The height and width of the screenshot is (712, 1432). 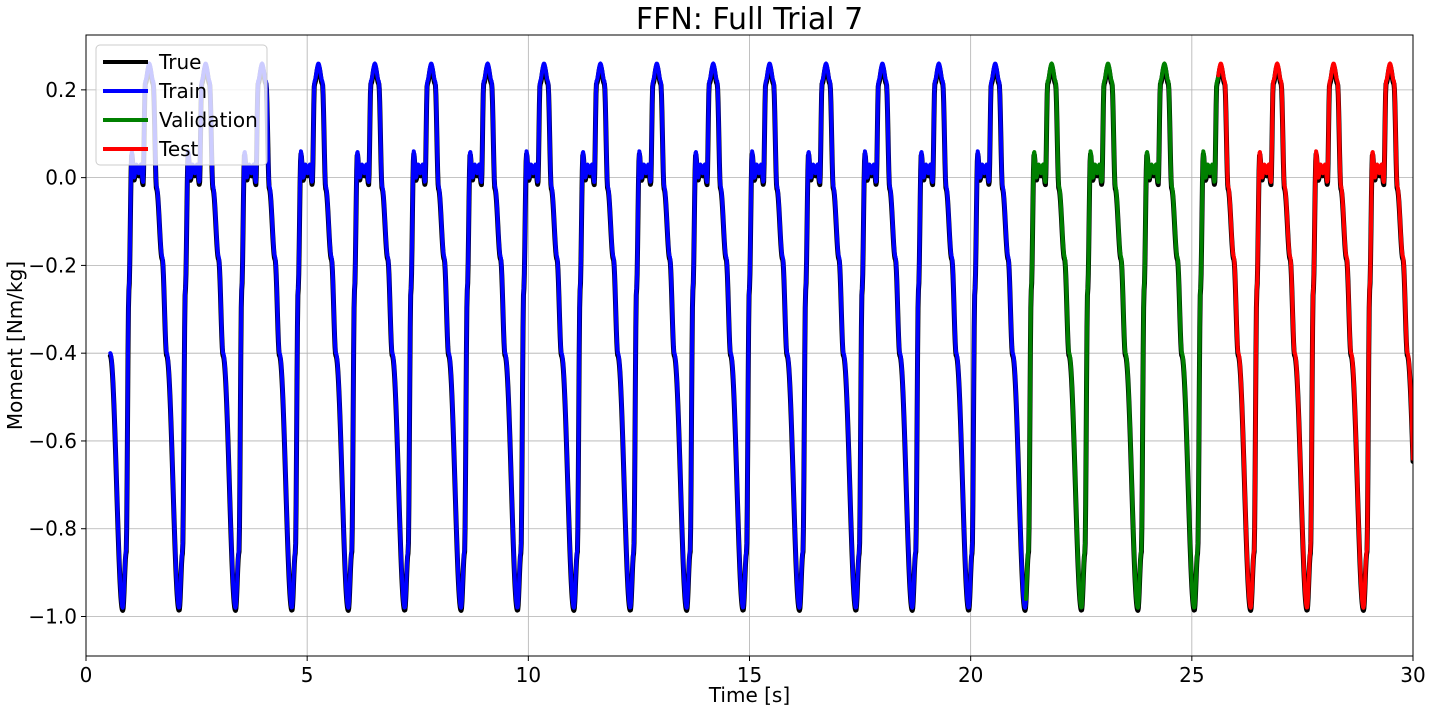 I want to click on x-tick-label: 30, so click(x=1412, y=675).